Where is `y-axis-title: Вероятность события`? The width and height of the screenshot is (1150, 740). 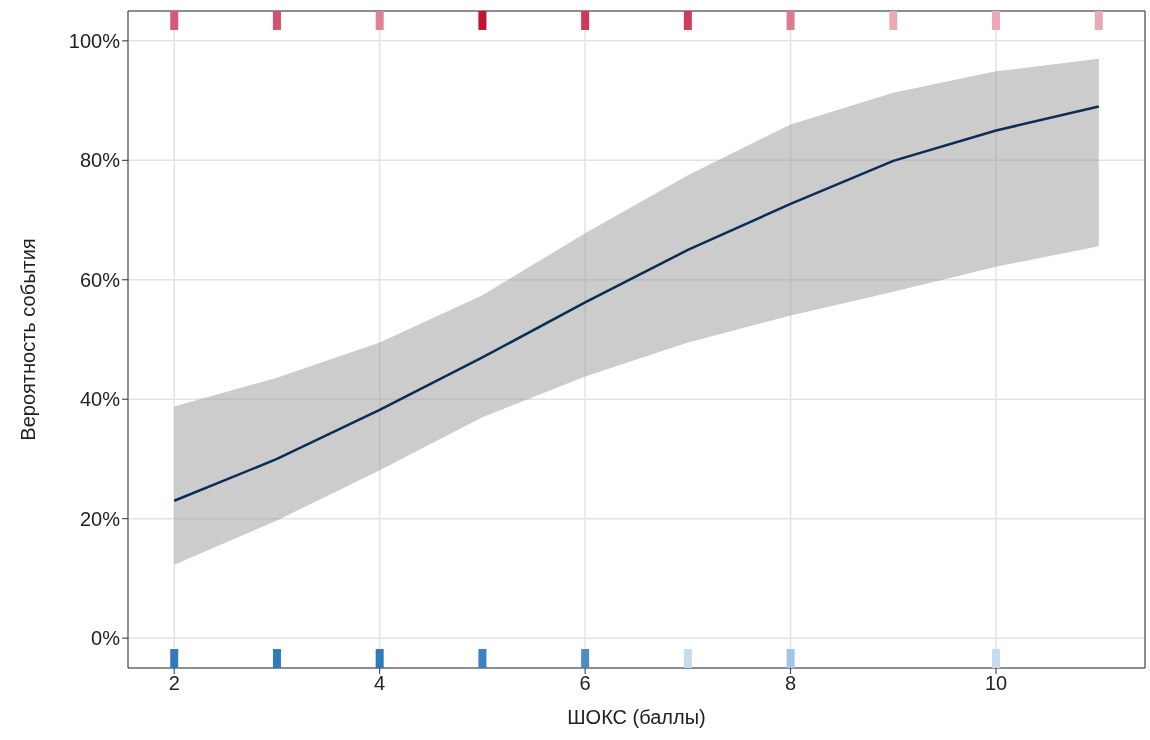
y-axis-title: Вероятность события is located at coordinates (28, 339).